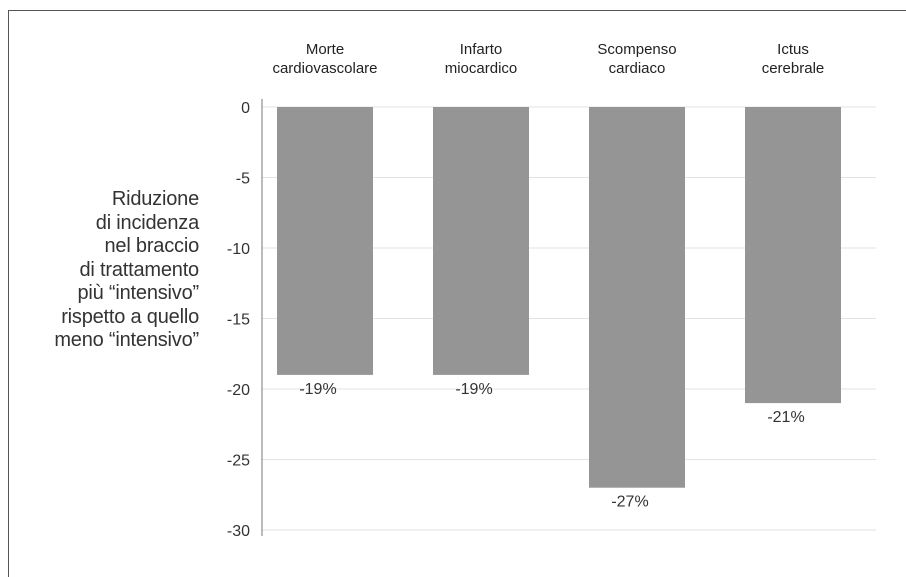 This screenshot has height=577, width=906. What do you see at coordinates (238, 249) in the screenshot?
I see `y-tick-label: -10` at bounding box center [238, 249].